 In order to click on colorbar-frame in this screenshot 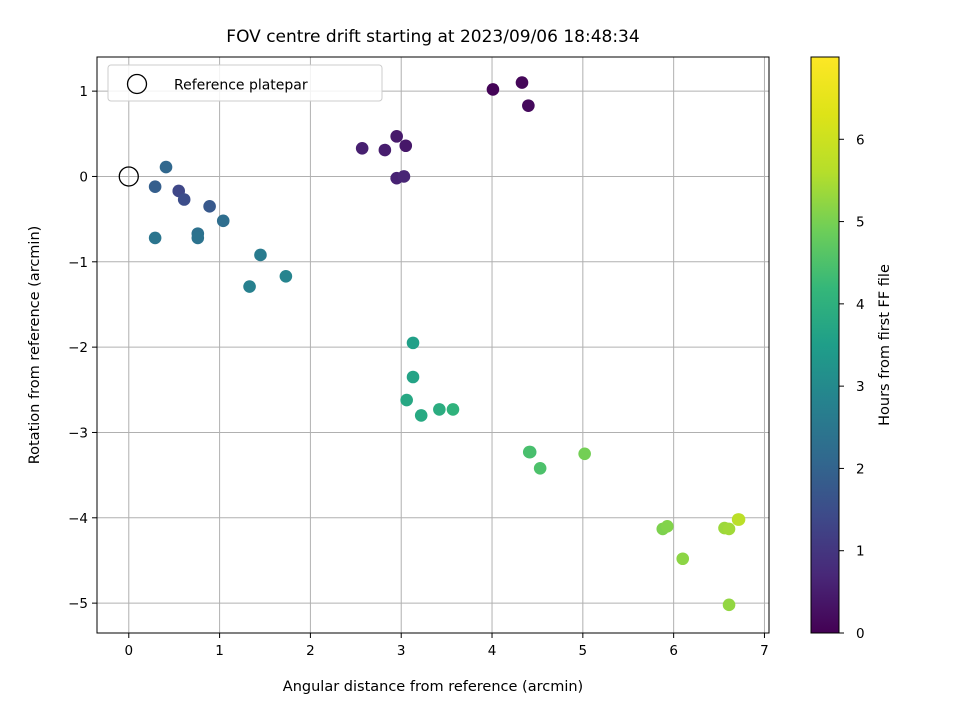, I will do `click(825, 345)`.